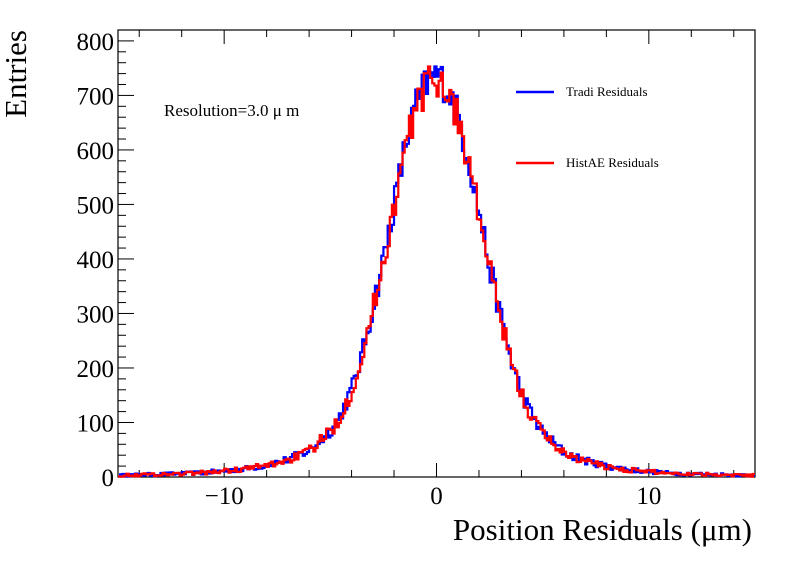 The height and width of the screenshot is (569, 793). What do you see at coordinates (16, 74) in the screenshot?
I see `y-axis-label: Entries` at bounding box center [16, 74].